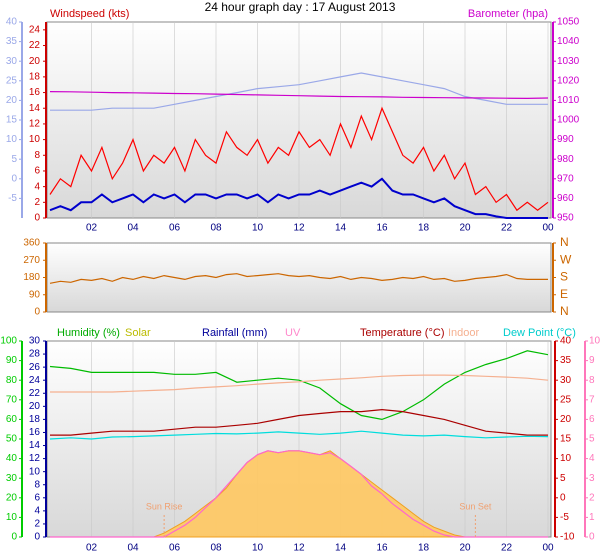  Describe the element at coordinates (568, 22) in the screenshot. I see `y-tick-label: 1050` at that location.